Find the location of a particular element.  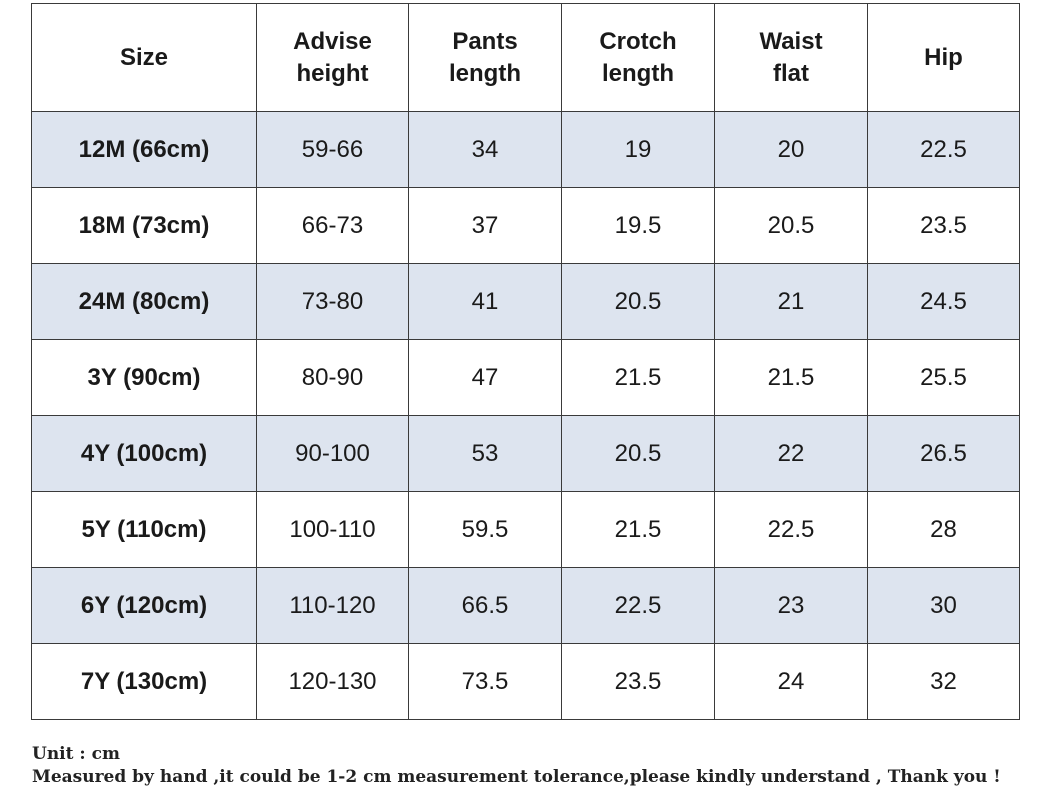

size-cell: 12M (66cm) is located at coordinates (144, 149).